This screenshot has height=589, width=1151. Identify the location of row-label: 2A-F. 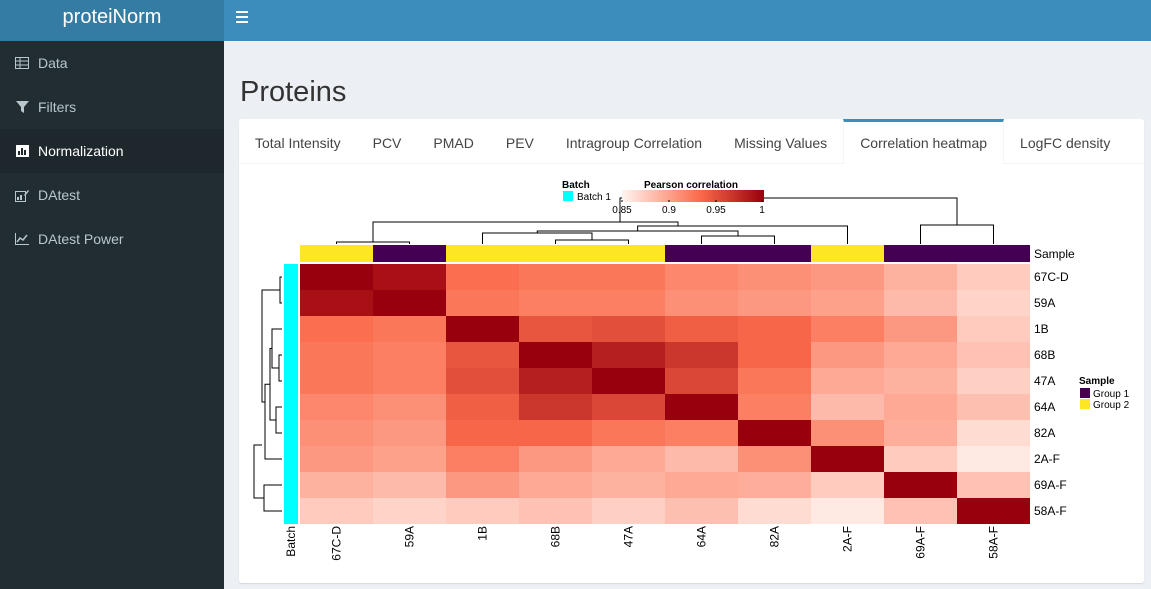
(1047, 459).